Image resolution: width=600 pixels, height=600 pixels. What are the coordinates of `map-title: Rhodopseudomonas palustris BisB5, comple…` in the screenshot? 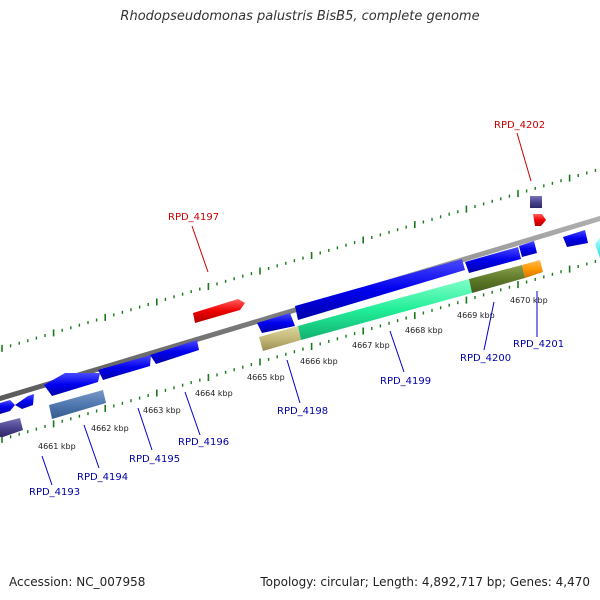 It's located at (300, 16).